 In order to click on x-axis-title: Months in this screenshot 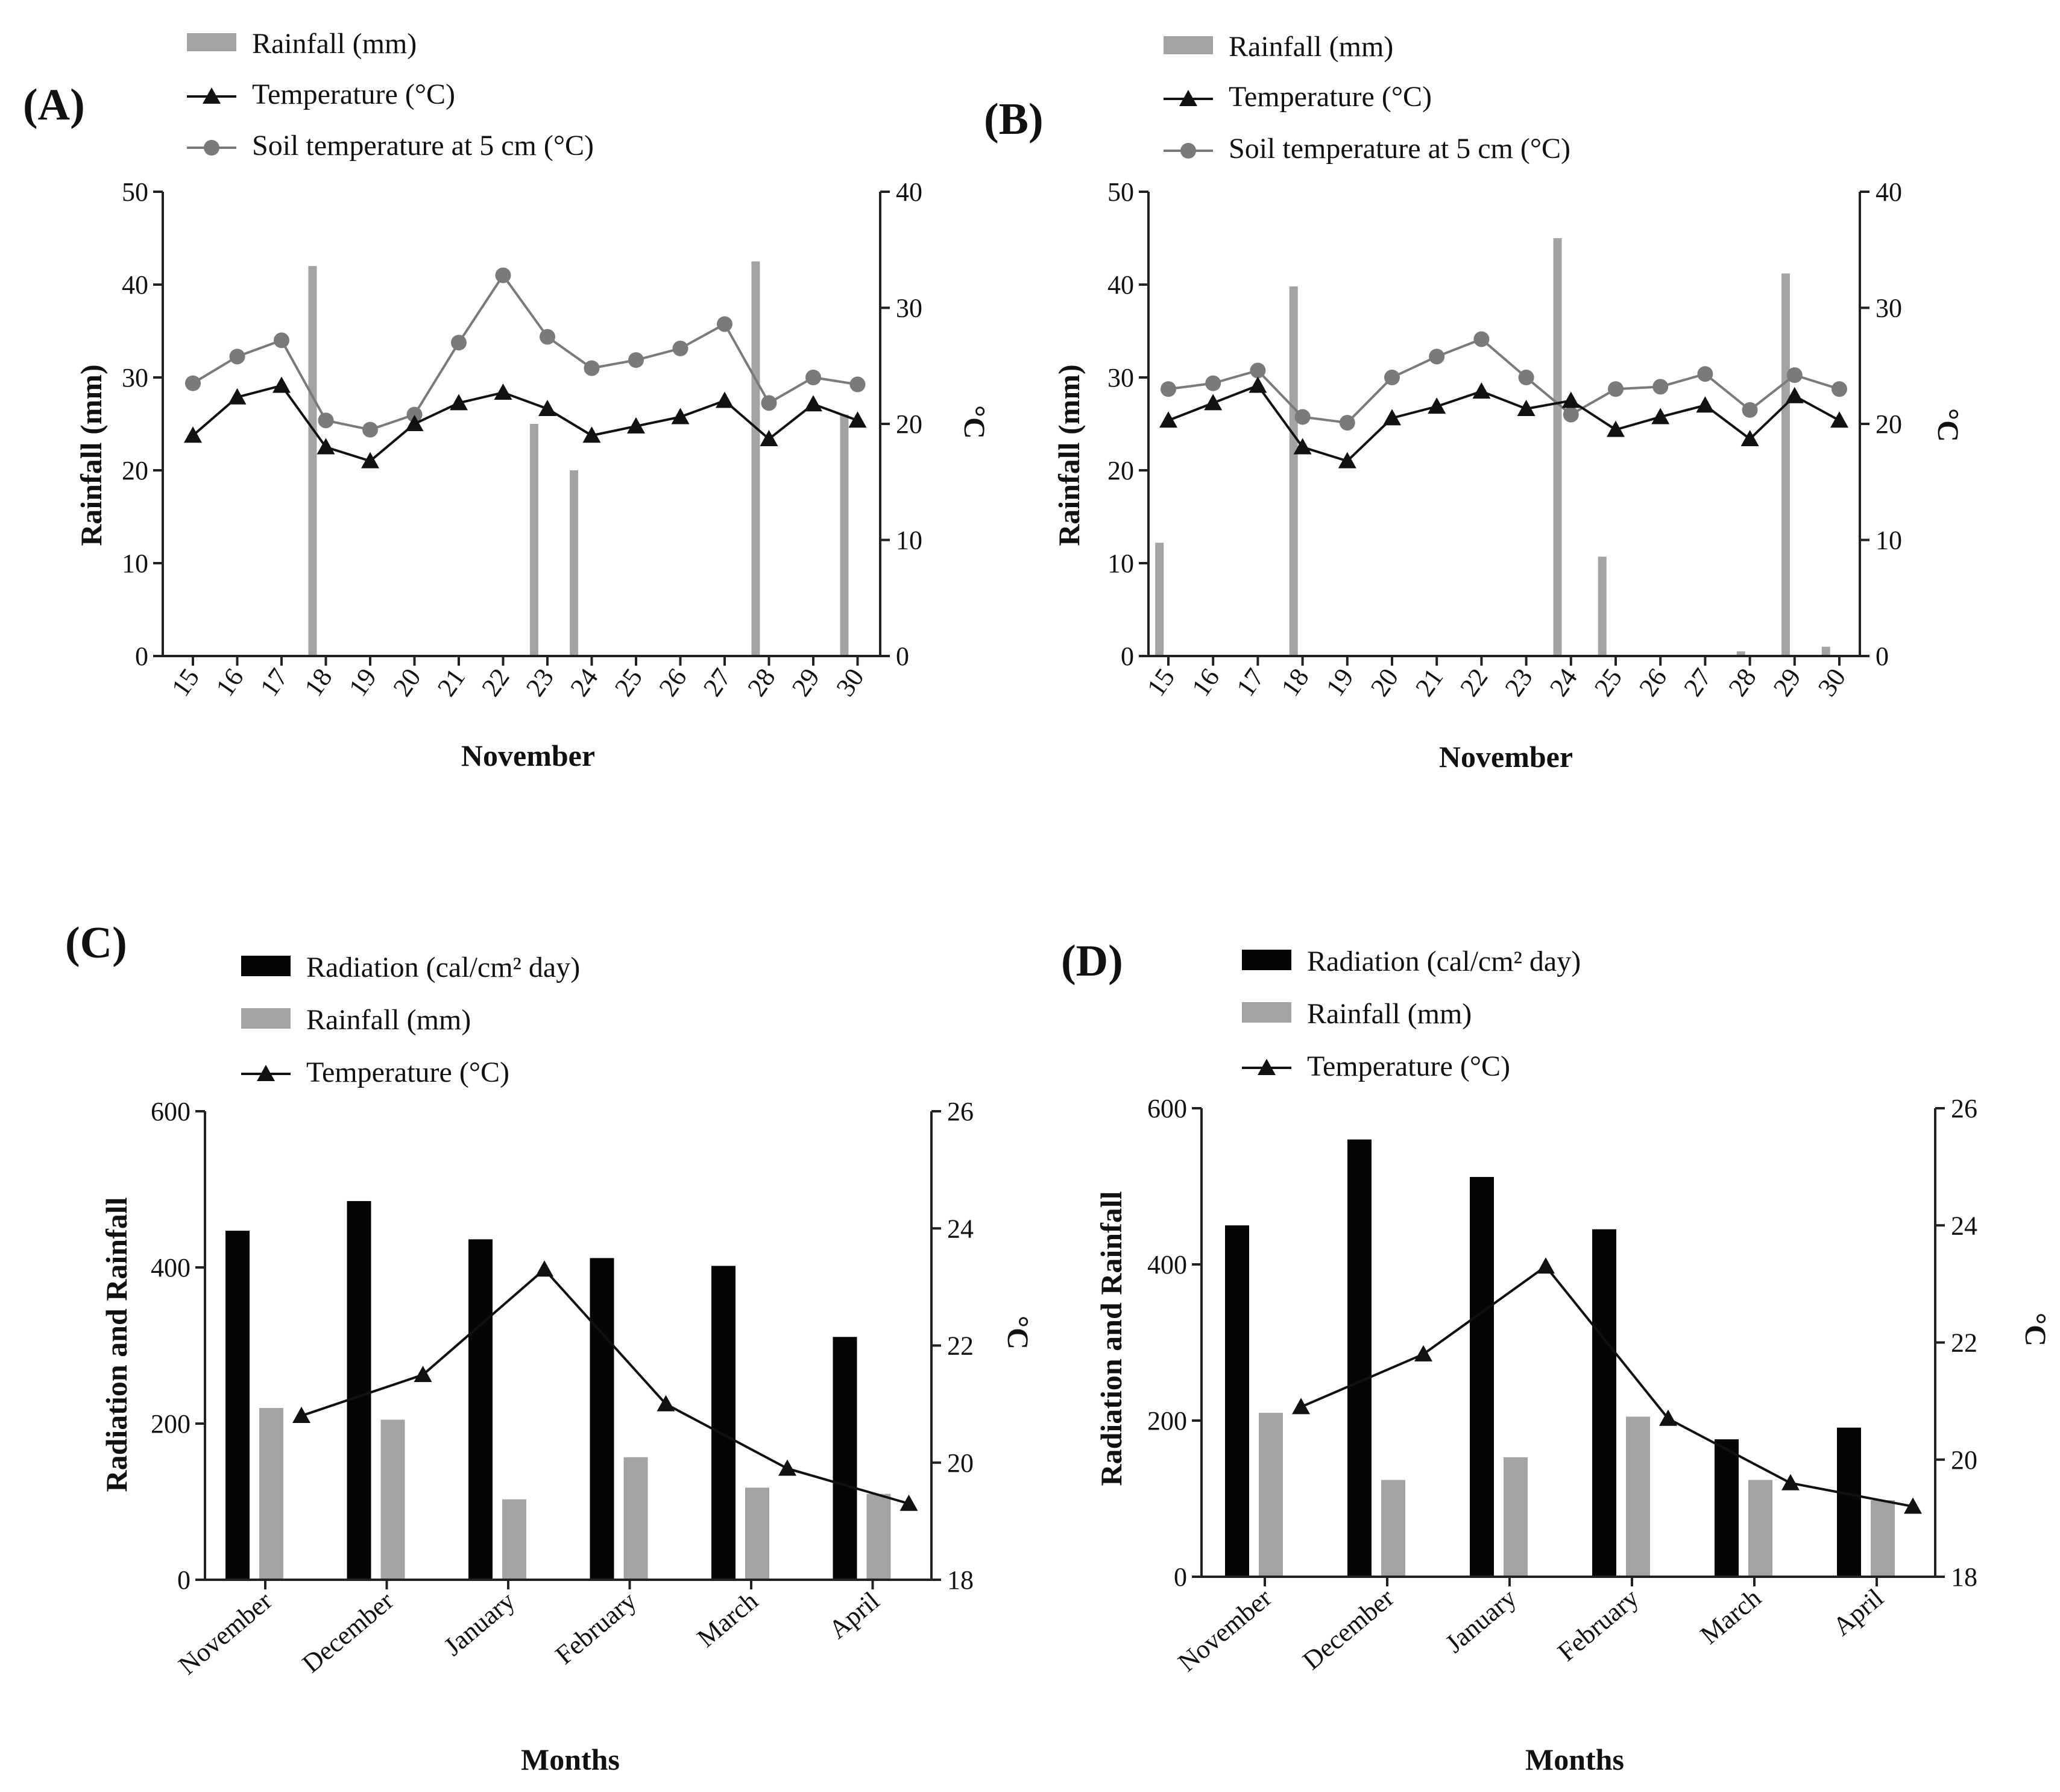, I will do `click(570, 1759)`.